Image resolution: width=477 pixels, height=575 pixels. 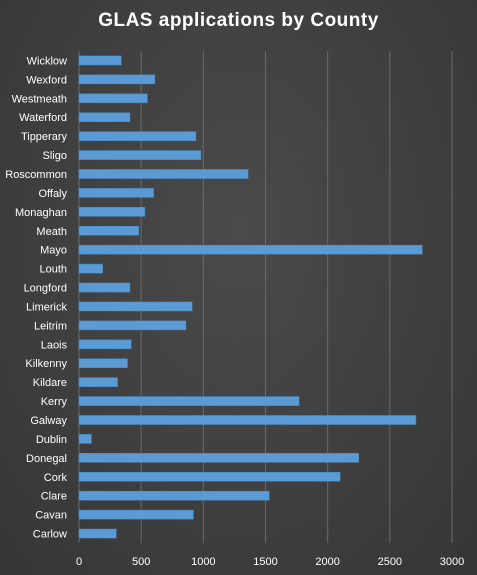 I want to click on category-label: Carlow, so click(x=50, y=535).